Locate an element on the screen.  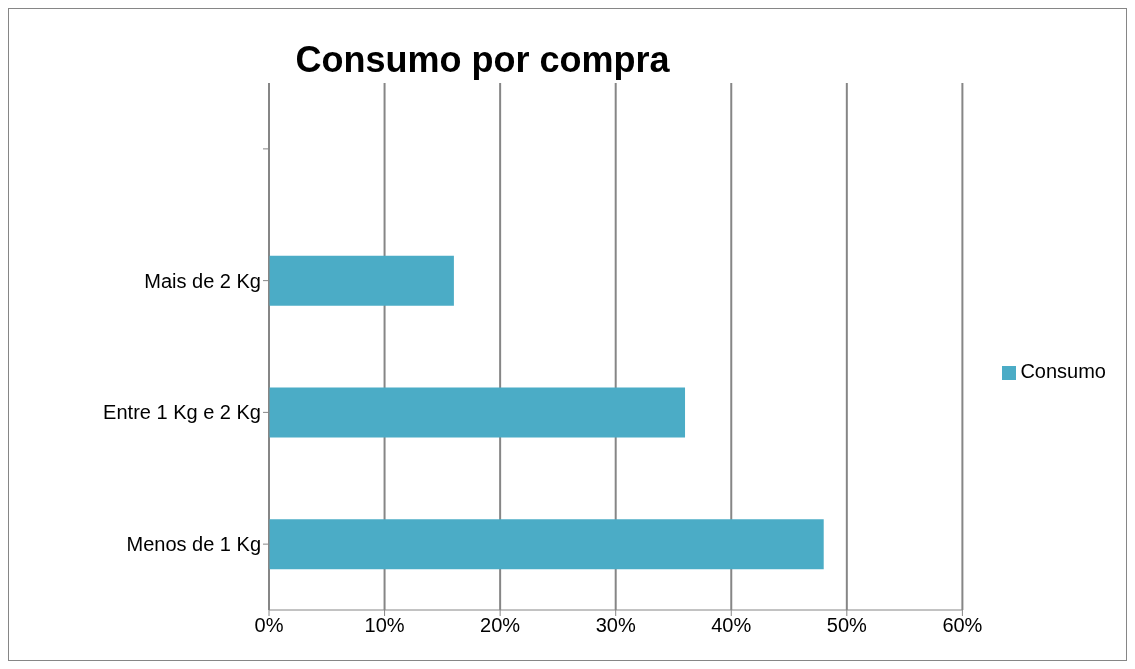
x-tick-label: 30% is located at coordinates (615, 625).